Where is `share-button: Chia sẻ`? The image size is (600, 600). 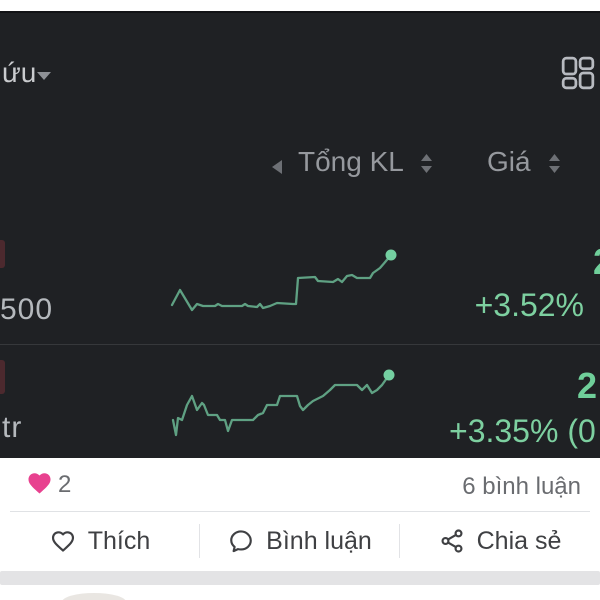 share-button: Chia sẻ is located at coordinates (500, 541).